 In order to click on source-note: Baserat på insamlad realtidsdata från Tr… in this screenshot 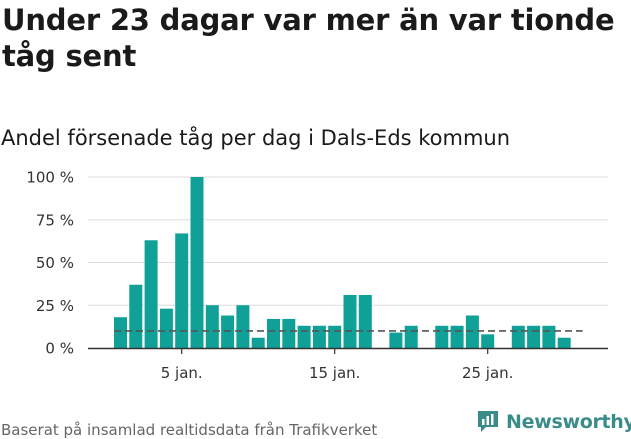, I will do `click(189, 430)`.